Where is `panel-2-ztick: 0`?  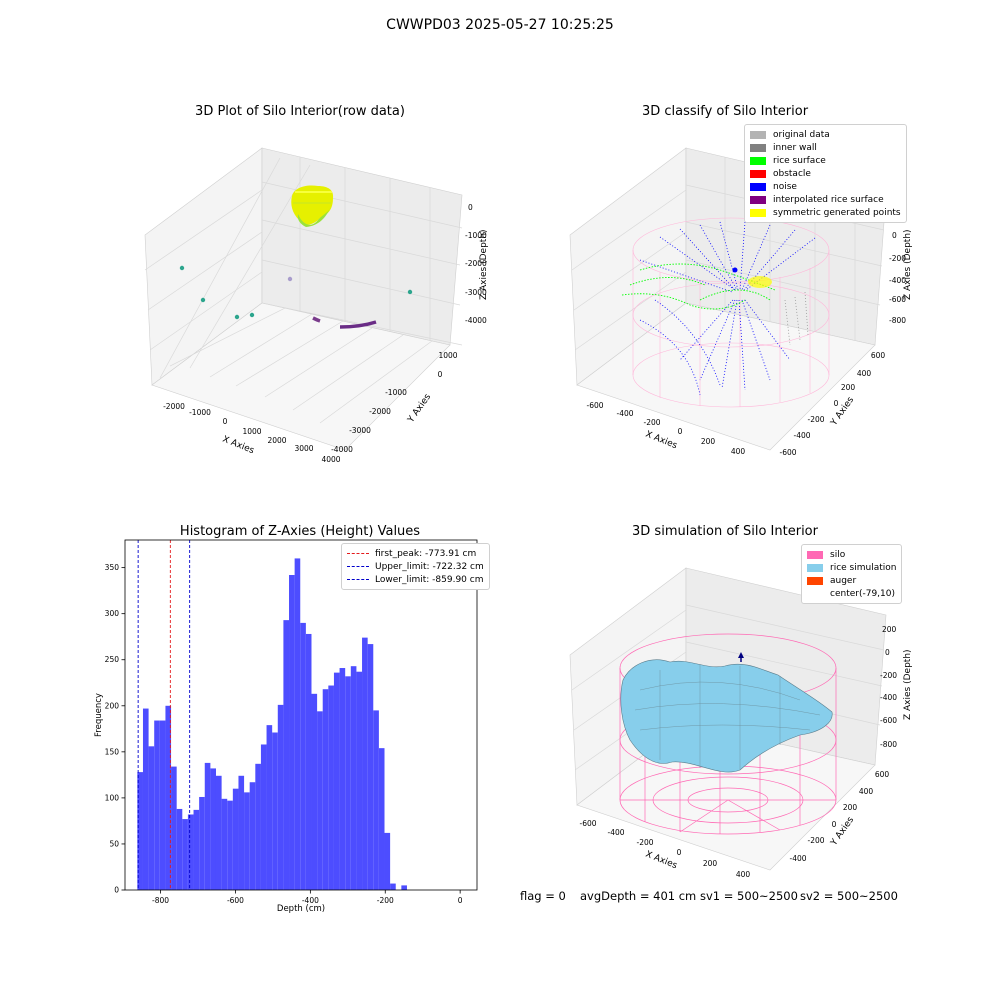
panel-2-ztick: 0 is located at coordinates (894, 235).